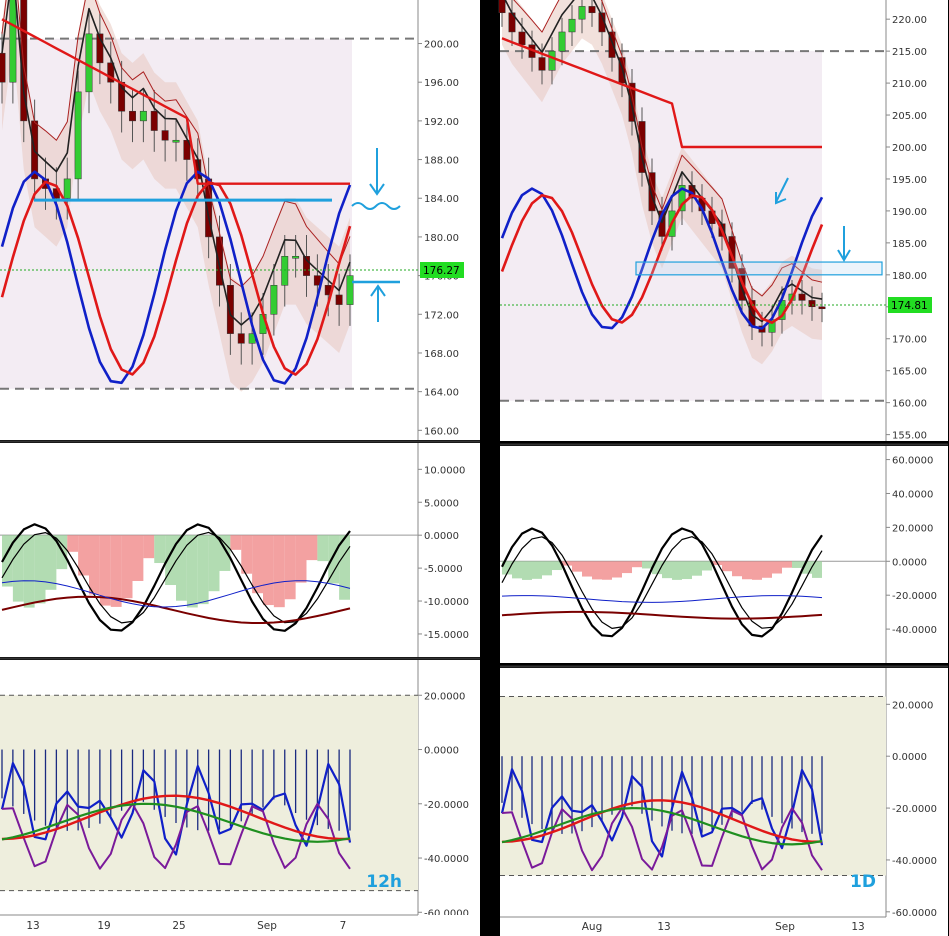 The height and width of the screenshot is (936, 949). I want to click on x-tick-label: Sep, so click(785, 927).